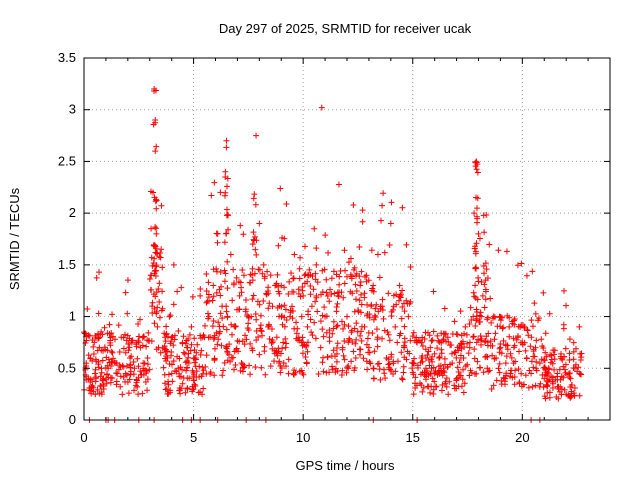 The width and height of the screenshot is (640, 480). I want to click on y-tick-label: 1.5, so click(67, 264).